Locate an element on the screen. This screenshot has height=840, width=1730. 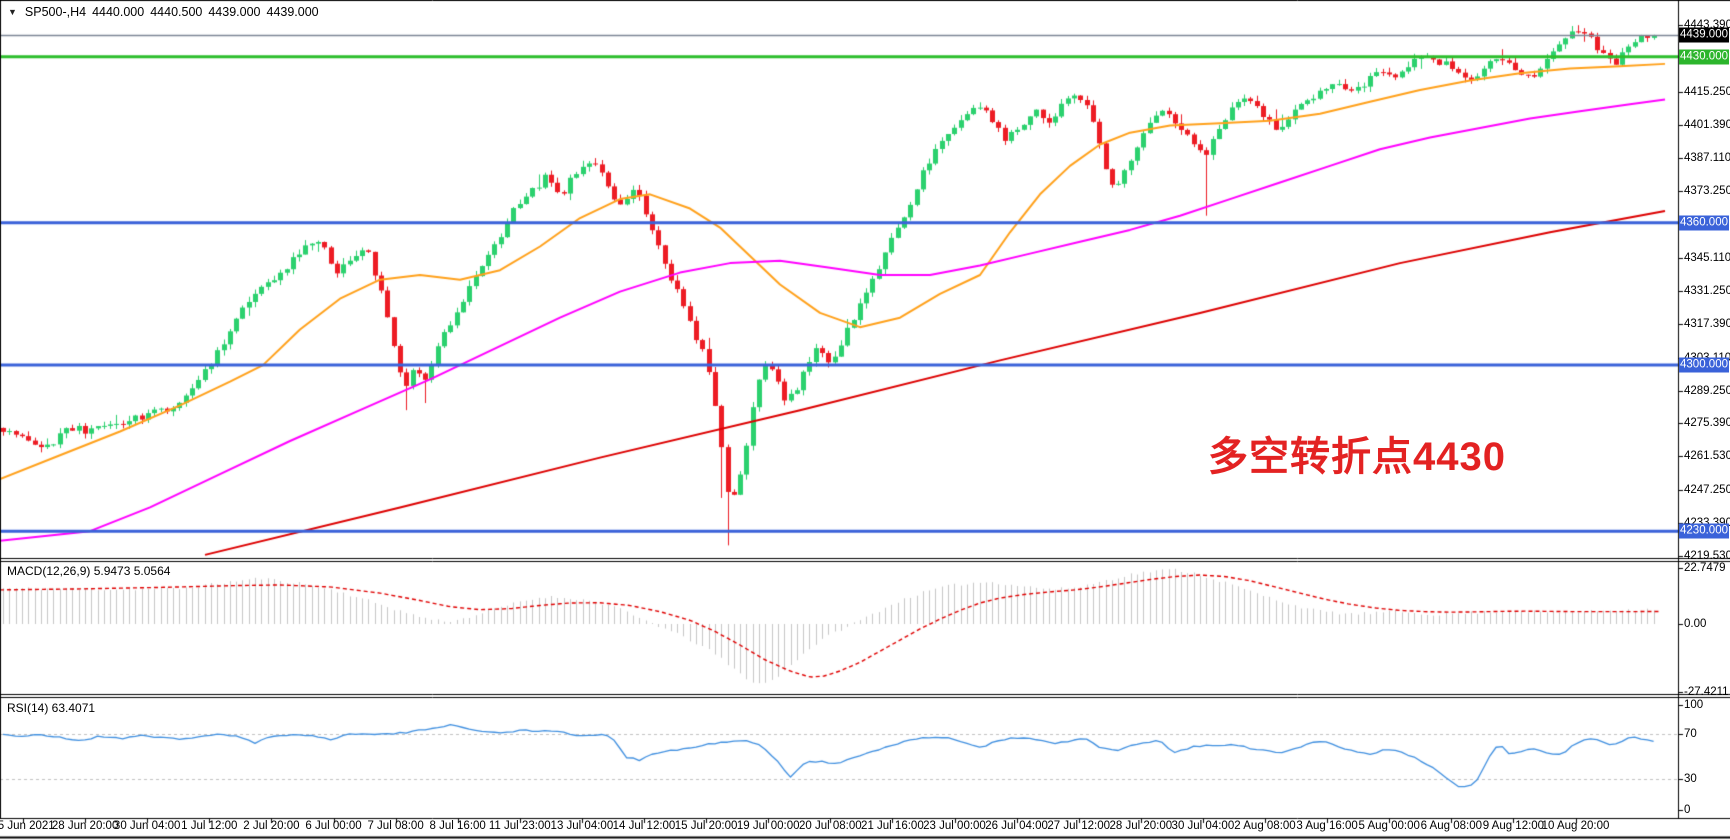
time-axis-label: 21 Jul 16:00 is located at coordinates (892, 826).